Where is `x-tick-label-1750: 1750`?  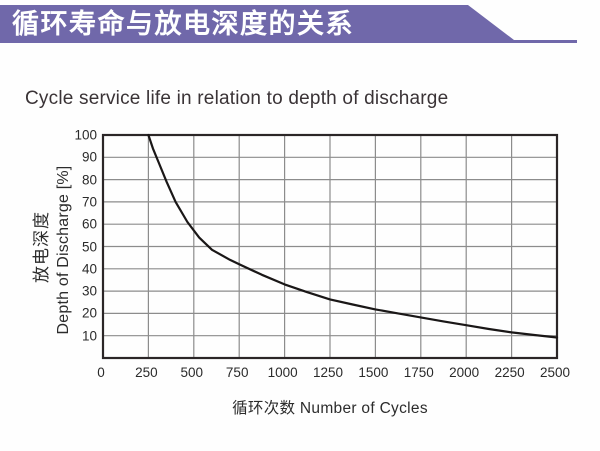 x-tick-label-1750: 1750 is located at coordinates (418, 372).